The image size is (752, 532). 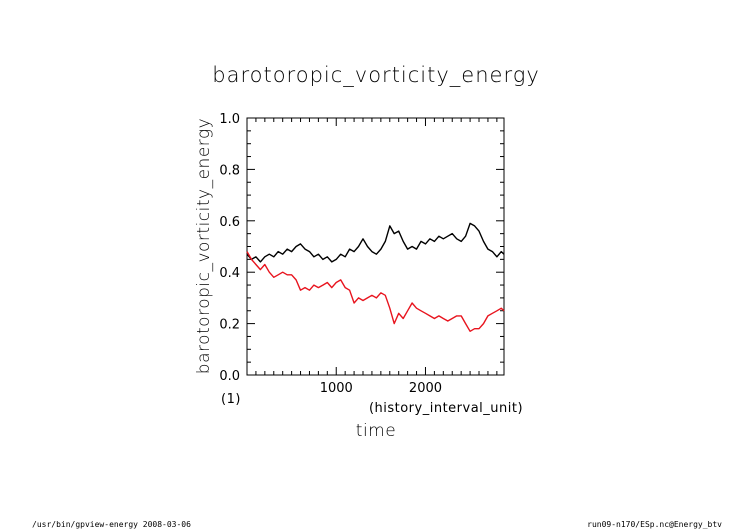 I want to click on chart-title: barotoropic_vorticity_energy, so click(x=376, y=75).